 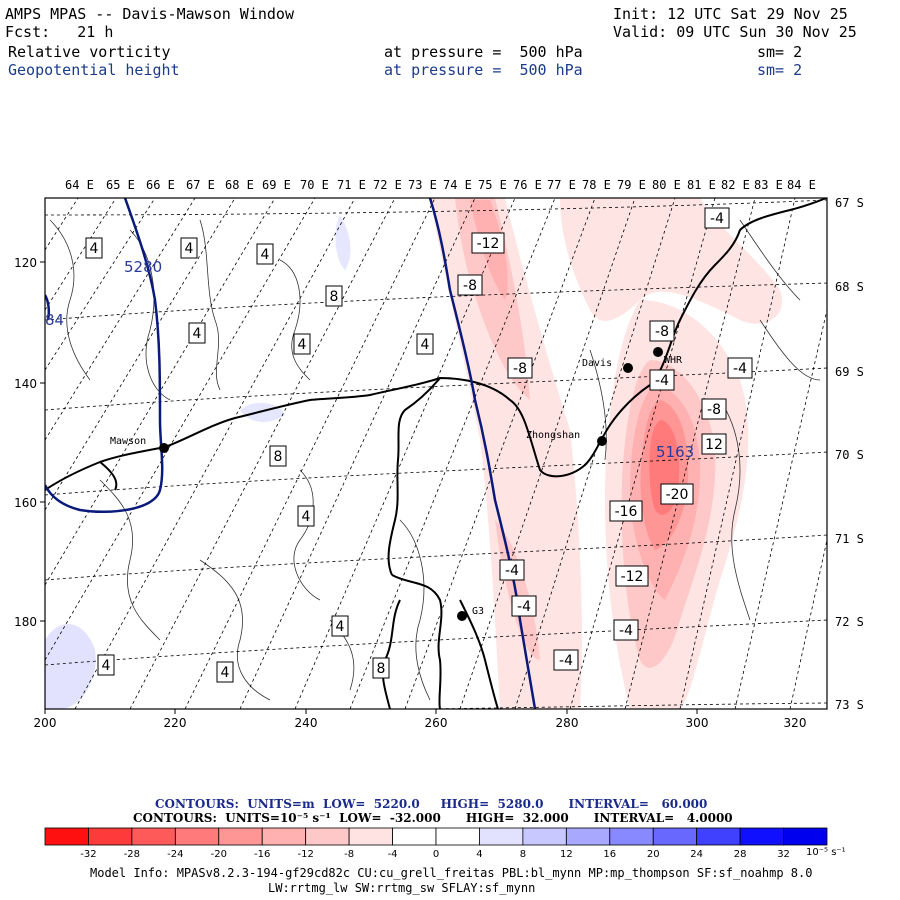 What do you see at coordinates (735, 32) in the screenshot?
I see `valid-time: Valid: 09 UTC Sun 30 Nov 25` at bounding box center [735, 32].